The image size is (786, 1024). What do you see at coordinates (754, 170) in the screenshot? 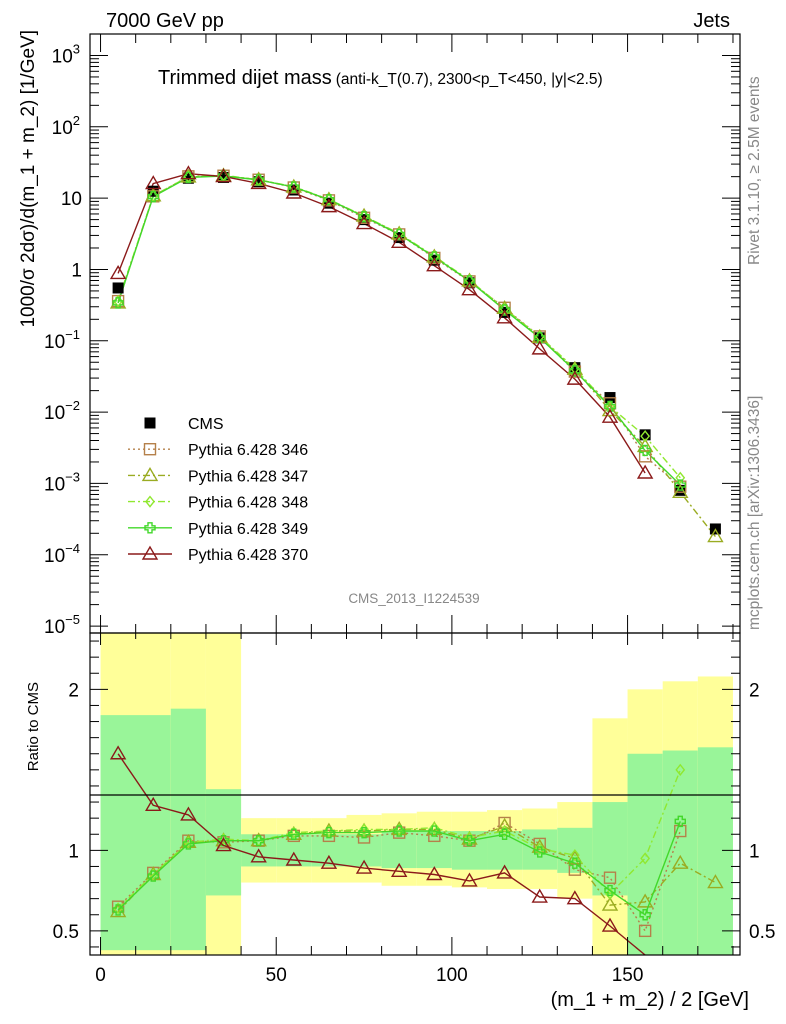
I see `side-text-top: Rivet 3.1.10, ≥ 2.5M events` at bounding box center [754, 170].